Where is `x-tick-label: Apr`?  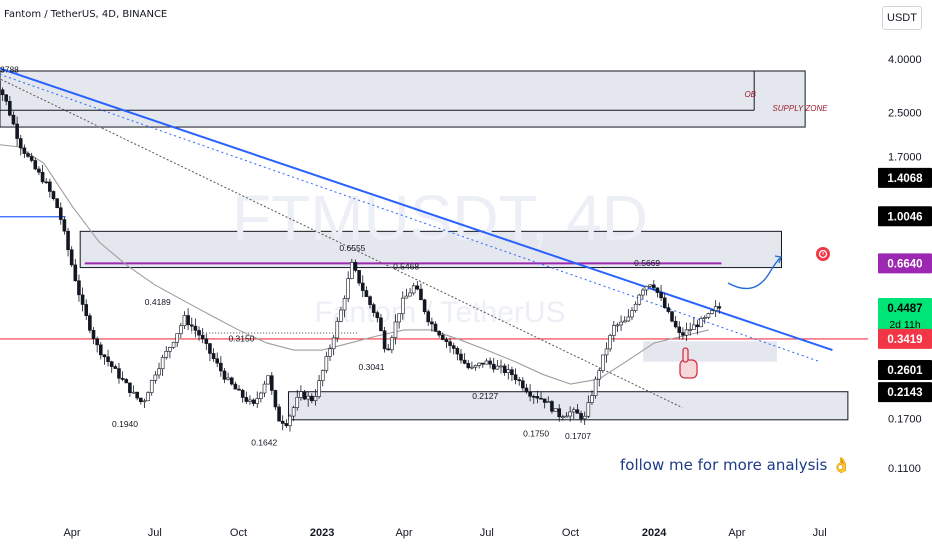
x-tick-label: Apr is located at coordinates (736, 533).